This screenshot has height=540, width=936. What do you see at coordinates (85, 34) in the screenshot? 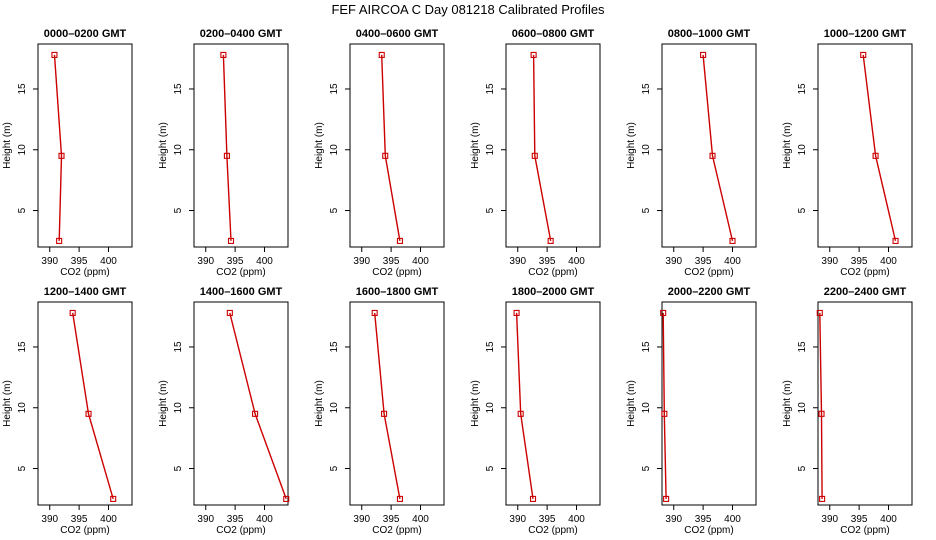
I see `panel-title: 0000–0200 GMT` at bounding box center [85, 34].